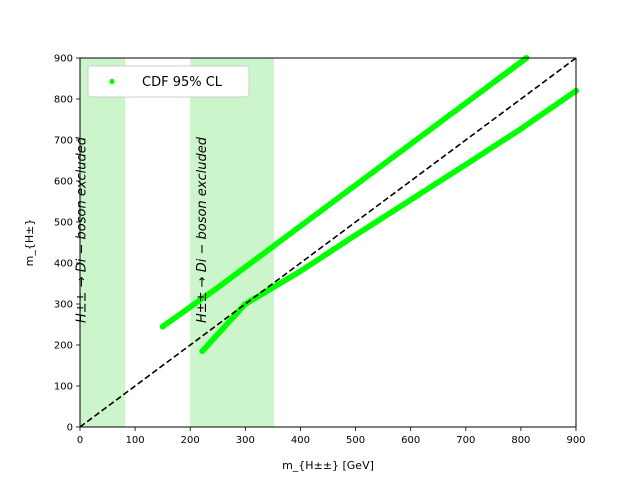 The image size is (640, 480). I want to click on x-tick-label: 500, so click(355, 440).